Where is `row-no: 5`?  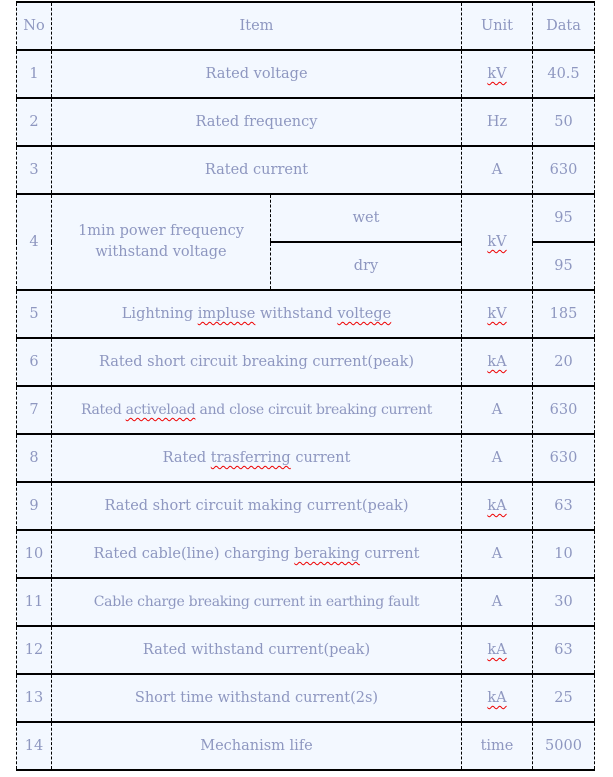
row-no: 5 is located at coordinates (34, 314).